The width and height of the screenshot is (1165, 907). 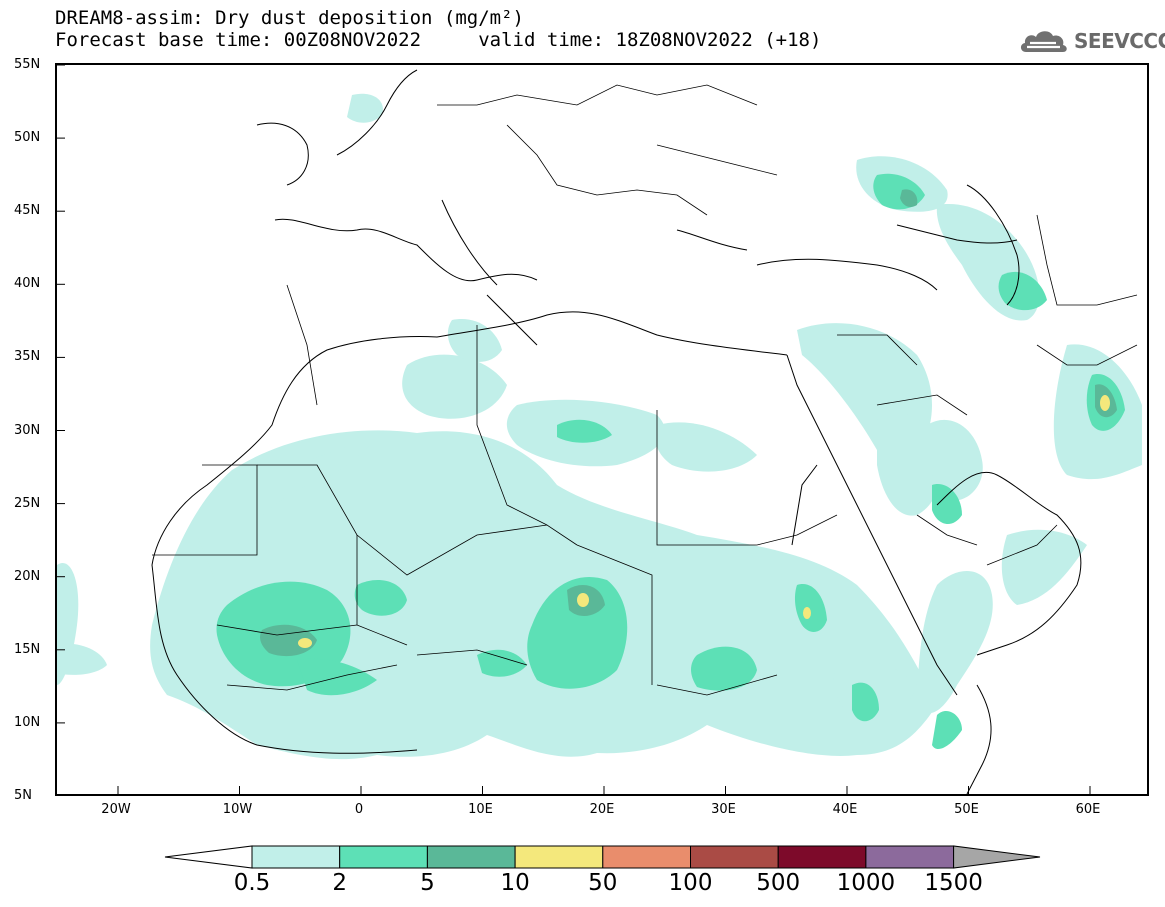 What do you see at coordinates (602, 809) in the screenshot?
I see `longitude-label: 20E` at bounding box center [602, 809].